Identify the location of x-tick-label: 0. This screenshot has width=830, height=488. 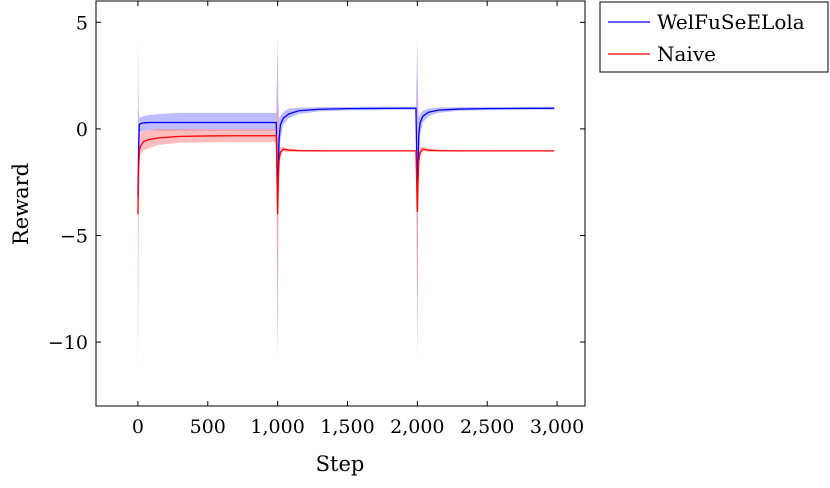
(138, 427).